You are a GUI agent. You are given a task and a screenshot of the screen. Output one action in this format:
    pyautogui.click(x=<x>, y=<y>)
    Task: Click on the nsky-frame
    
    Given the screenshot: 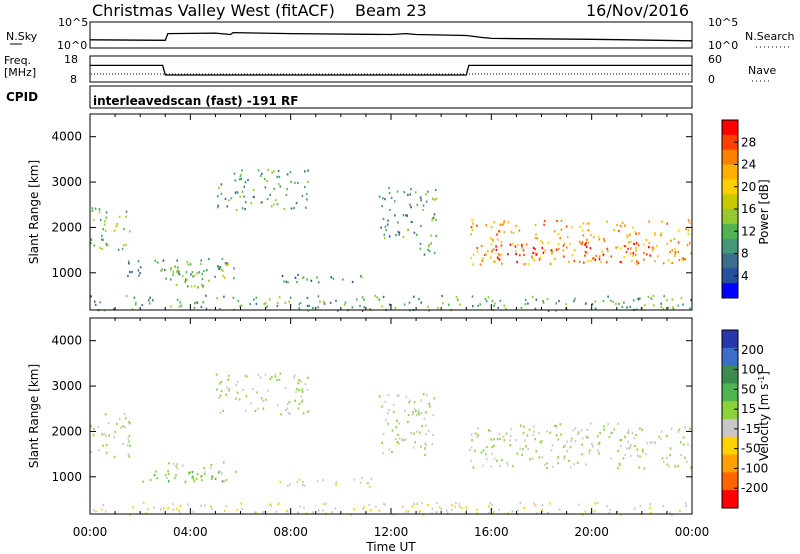 What is the action you would take?
    pyautogui.click(x=391, y=35)
    